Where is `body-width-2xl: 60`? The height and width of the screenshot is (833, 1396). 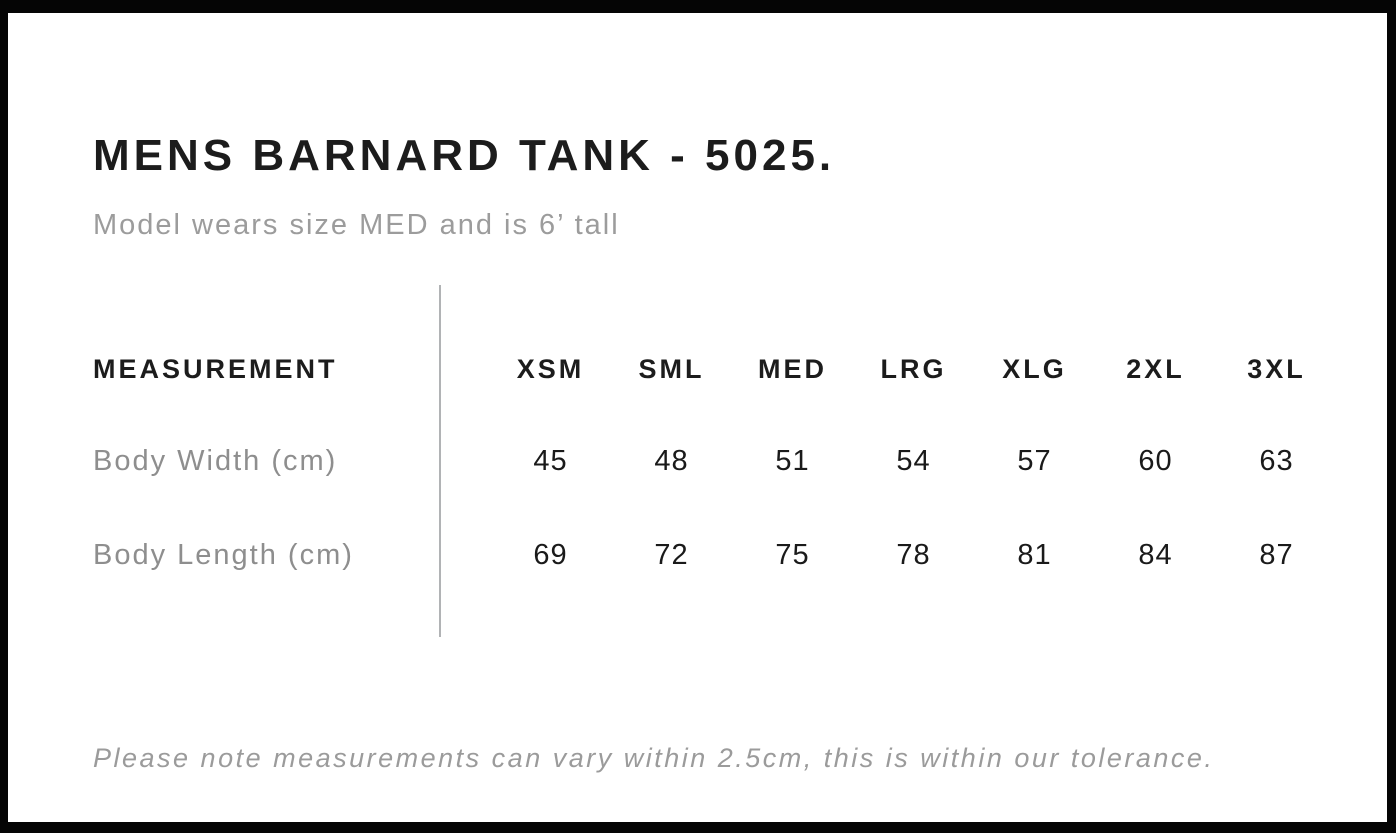 body-width-2xl: 60 is located at coordinates (1155, 460).